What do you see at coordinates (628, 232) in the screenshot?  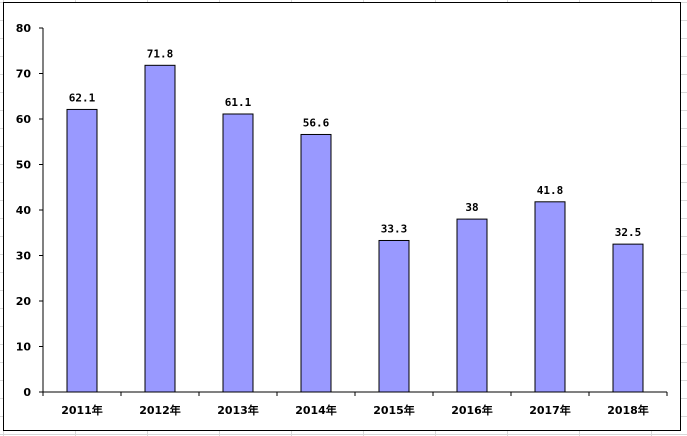 I see `bar-value-label: 32.5` at bounding box center [628, 232].